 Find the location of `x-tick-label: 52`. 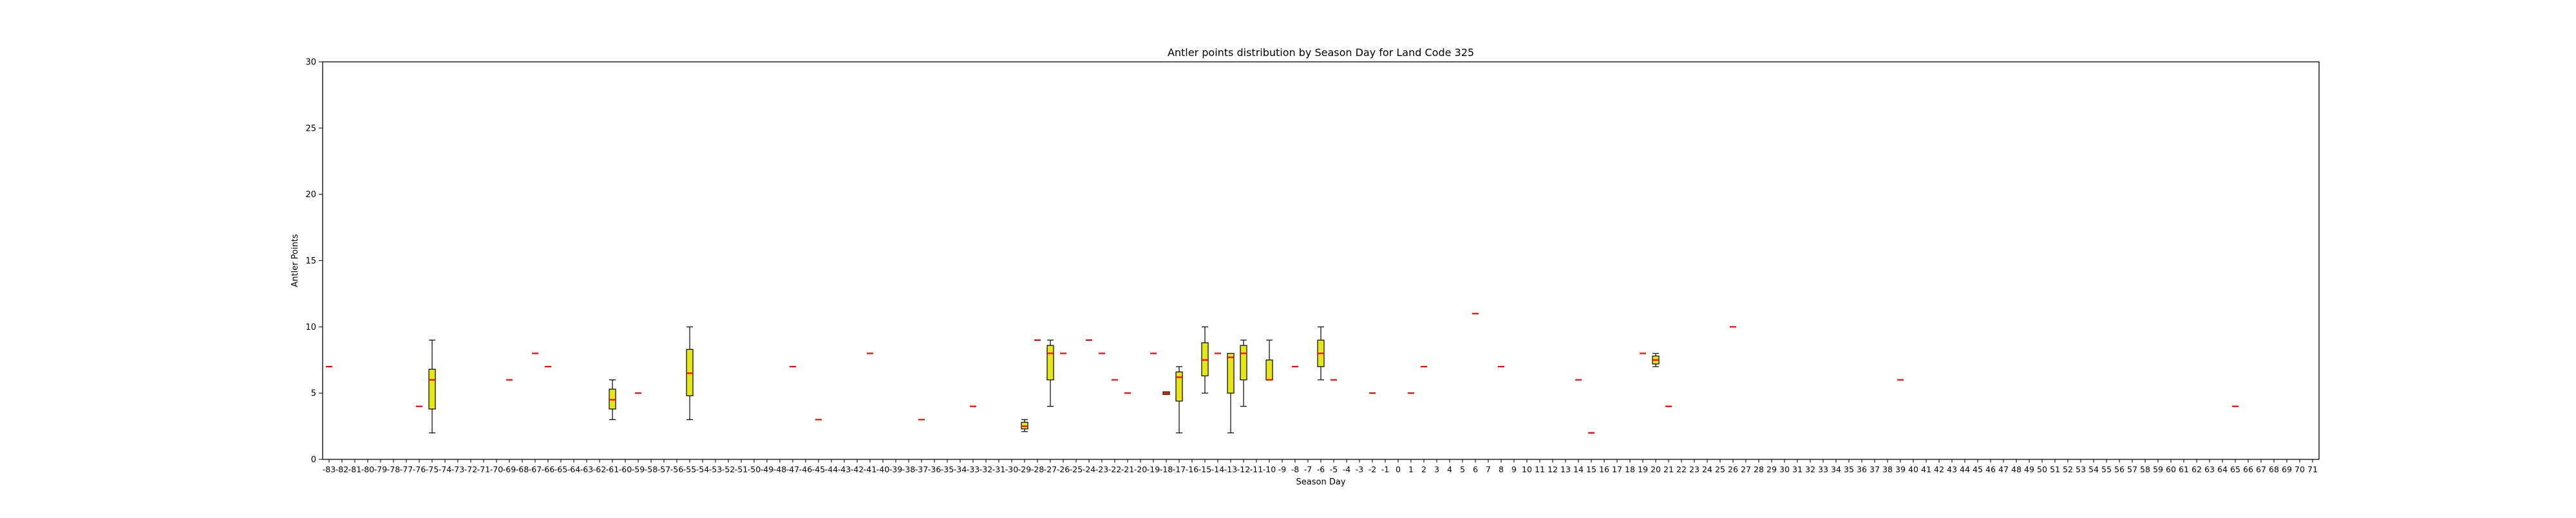

x-tick-label: 52 is located at coordinates (2068, 469).